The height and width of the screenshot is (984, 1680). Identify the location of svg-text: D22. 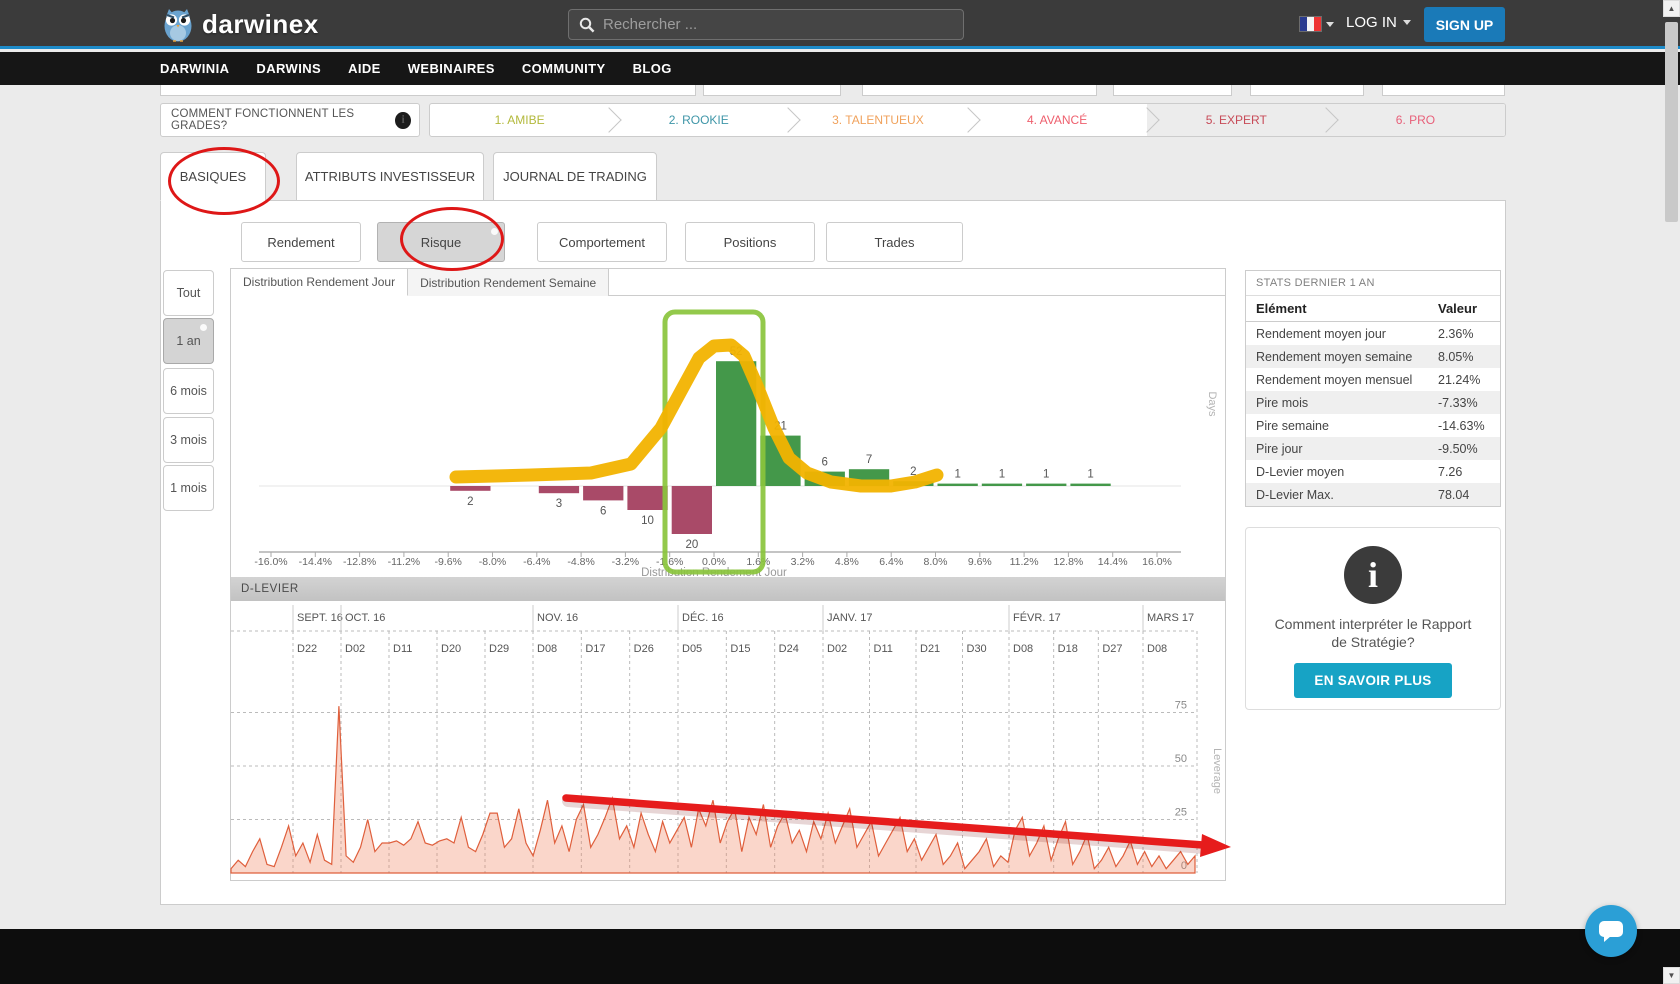
(307, 649).